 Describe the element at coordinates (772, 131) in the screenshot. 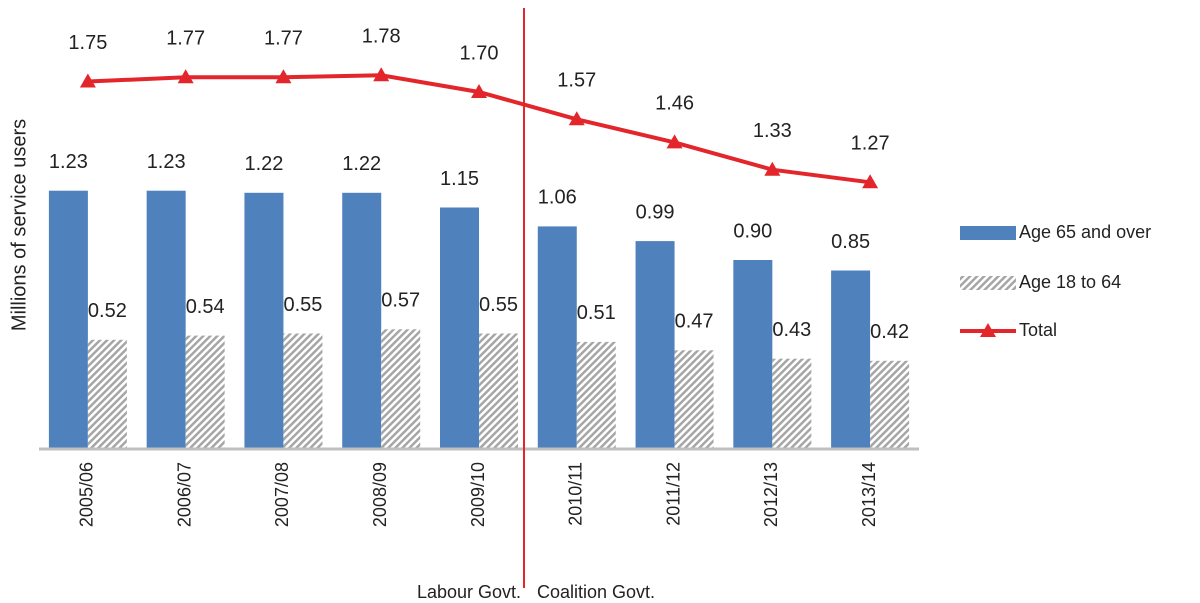

I see `data-label: 1.33` at that location.